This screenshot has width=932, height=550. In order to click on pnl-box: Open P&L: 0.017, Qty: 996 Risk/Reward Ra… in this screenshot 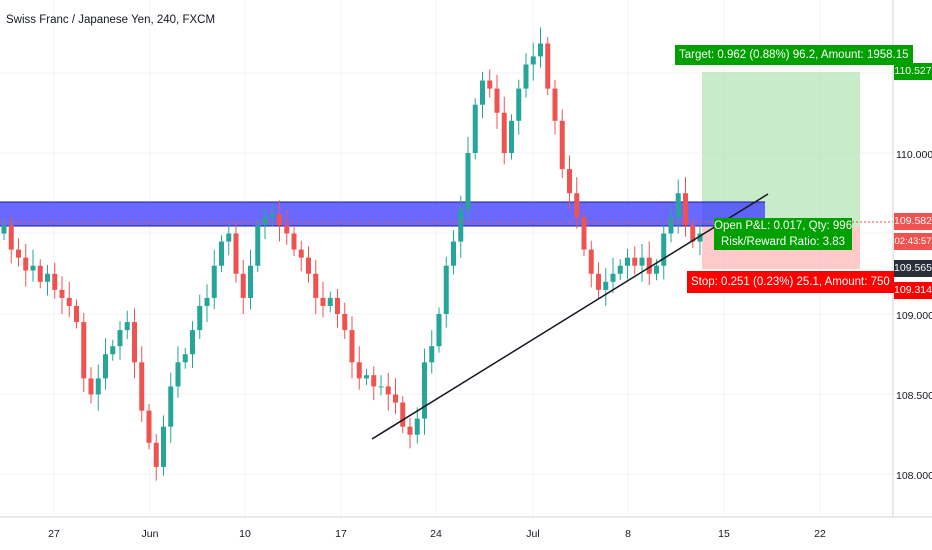, I will do `click(783, 234)`.